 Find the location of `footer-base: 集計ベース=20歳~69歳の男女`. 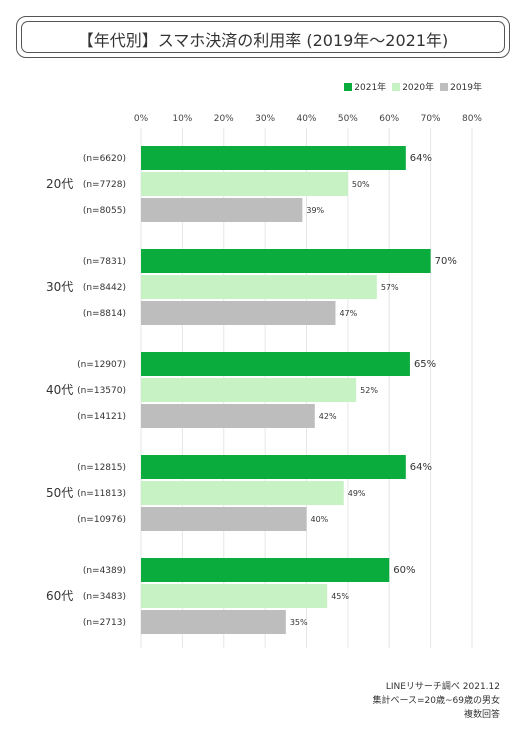

footer-base: 集計ベース=20歳~69歳の男女 is located at coordinates (436, 701).